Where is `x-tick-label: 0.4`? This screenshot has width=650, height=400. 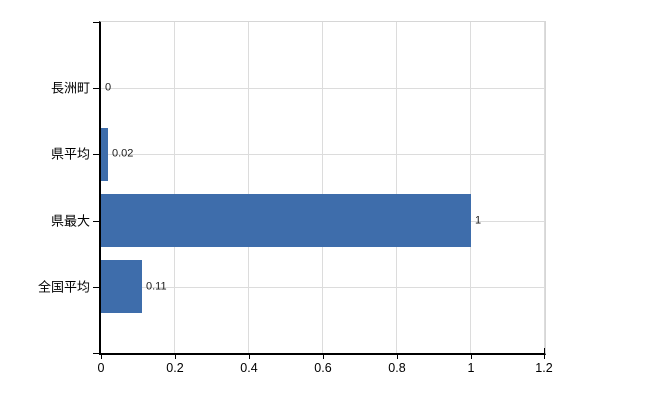
x-tick-label: 0.4 is located at coordinates (249, 368).